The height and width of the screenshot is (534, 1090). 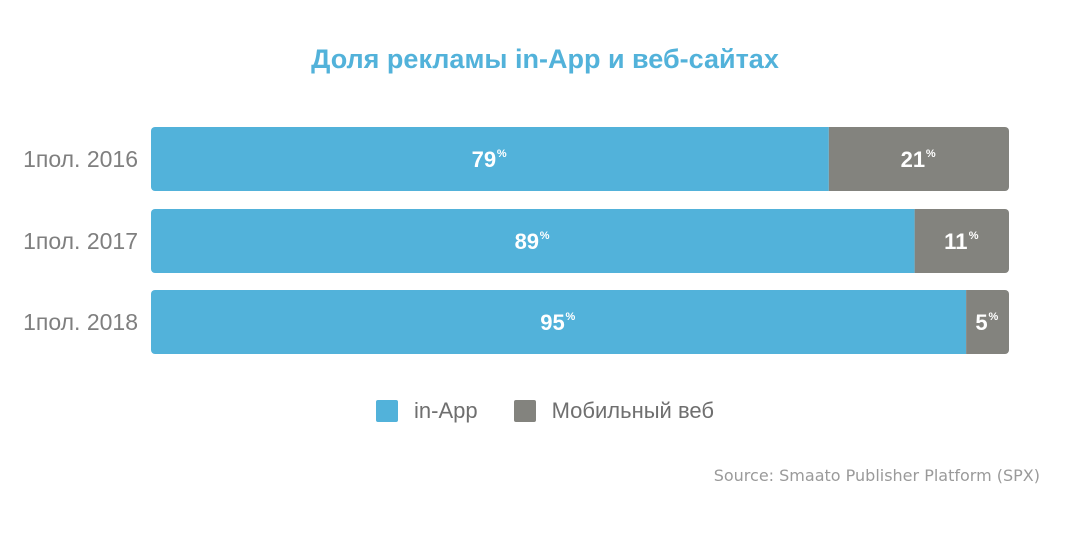 I want to click on legend-swatch-mobile-web, so click(x=524, y=411).